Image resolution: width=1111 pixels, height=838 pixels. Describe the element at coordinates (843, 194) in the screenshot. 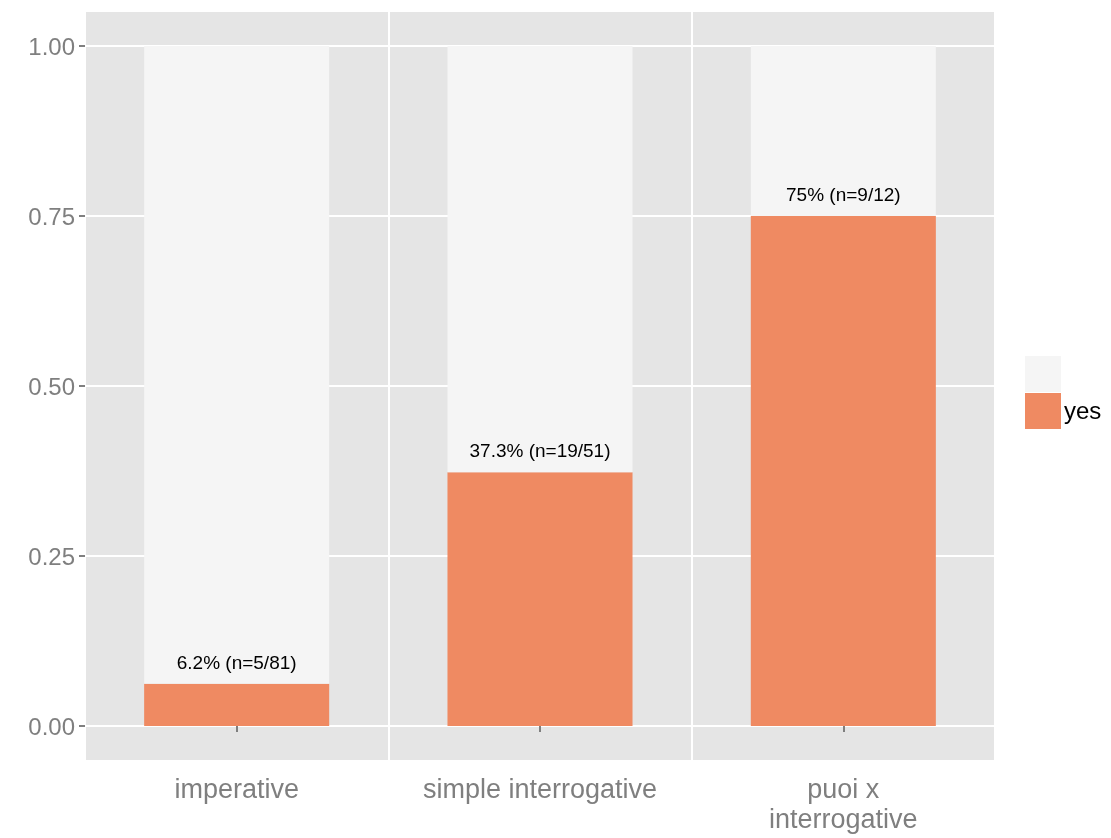

I see `data-label: 75% (n=9/12)` at that location.